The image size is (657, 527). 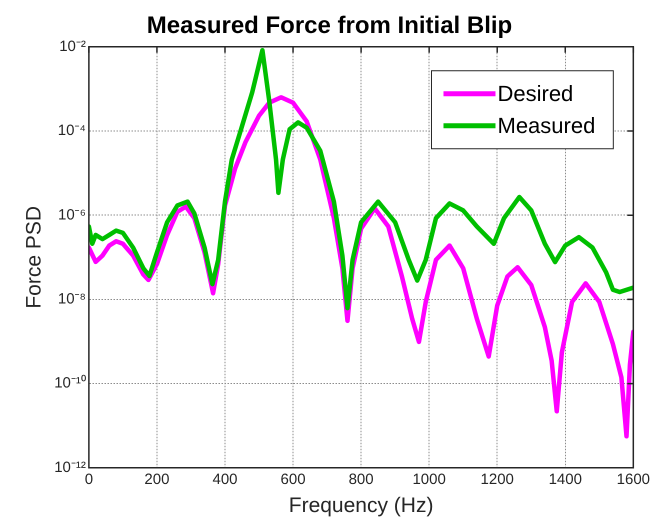 What do you see at coordinates (535, 93) in the screenshot?
I see `legend-label: Desired` at bounding box center [535, 93].